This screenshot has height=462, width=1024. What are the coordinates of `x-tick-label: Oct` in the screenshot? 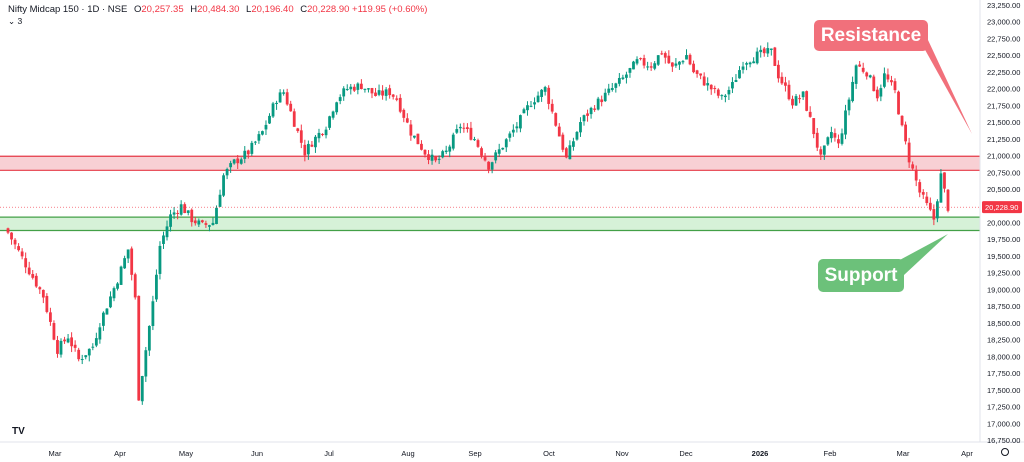 It's located at (549, 453).